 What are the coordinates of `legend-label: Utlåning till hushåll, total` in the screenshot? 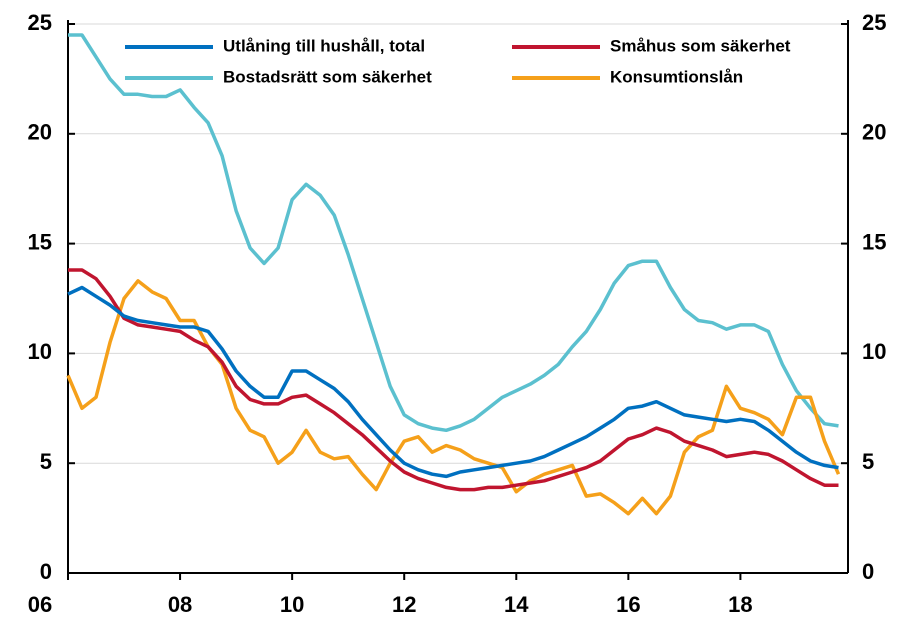 It's located at (324, 45).